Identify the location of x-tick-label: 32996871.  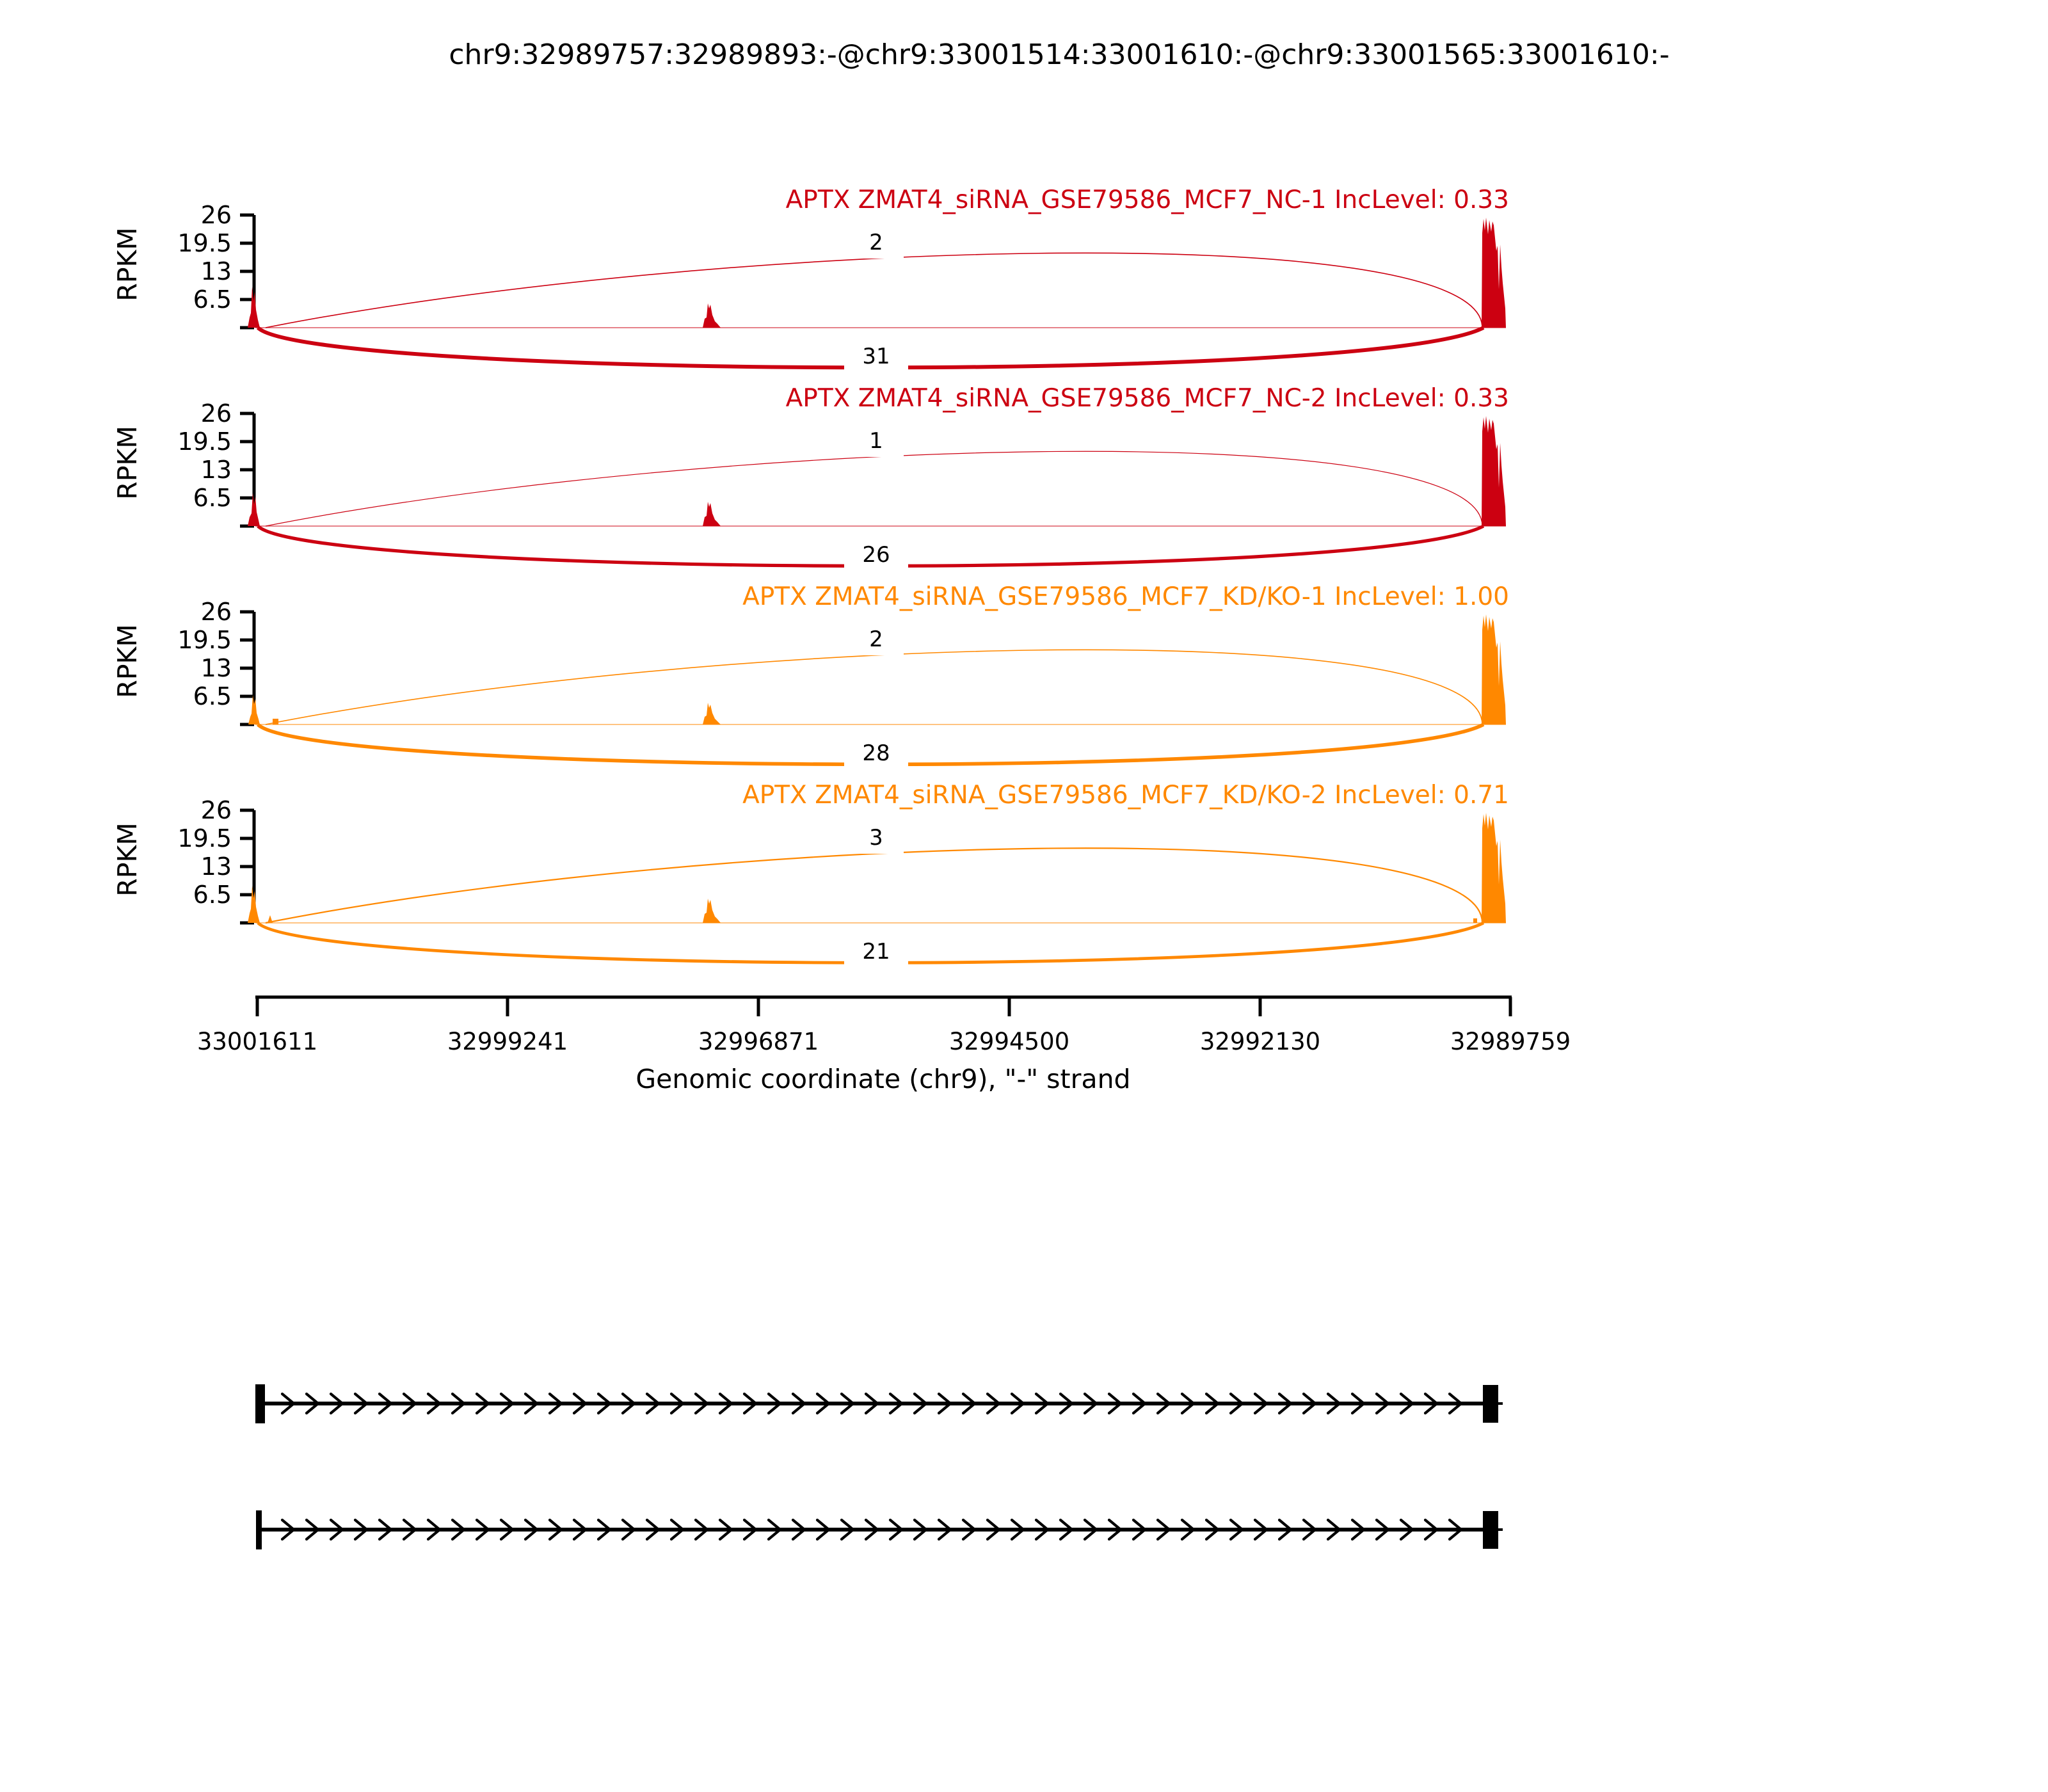
(758, 1041).